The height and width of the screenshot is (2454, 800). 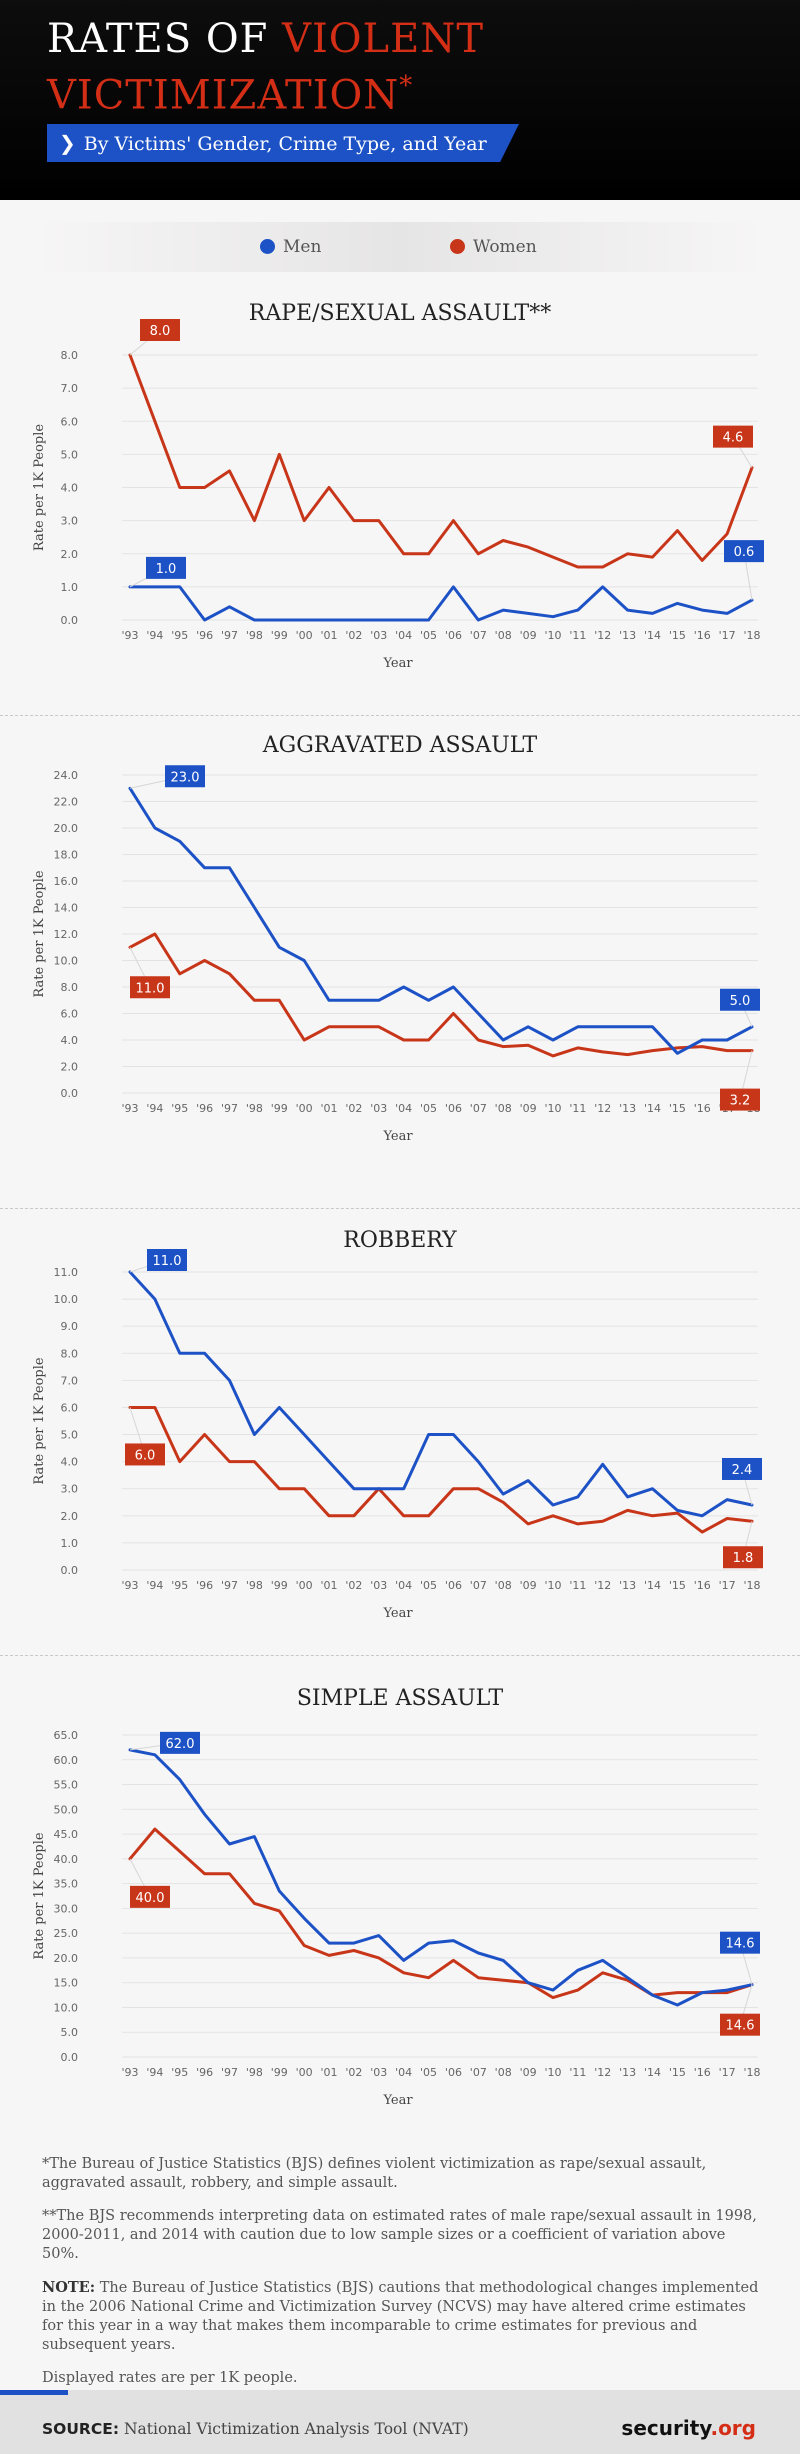 I want to click on x-tick-label: '04, so click(x=403, y=1585).